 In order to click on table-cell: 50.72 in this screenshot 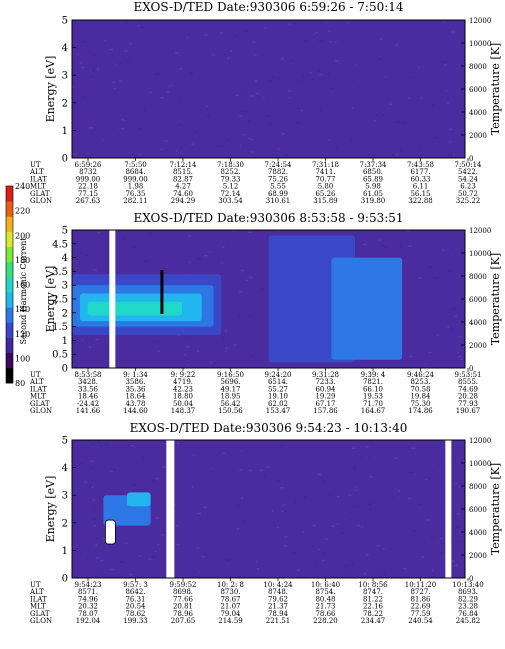, I will do `click(468, 194)`.